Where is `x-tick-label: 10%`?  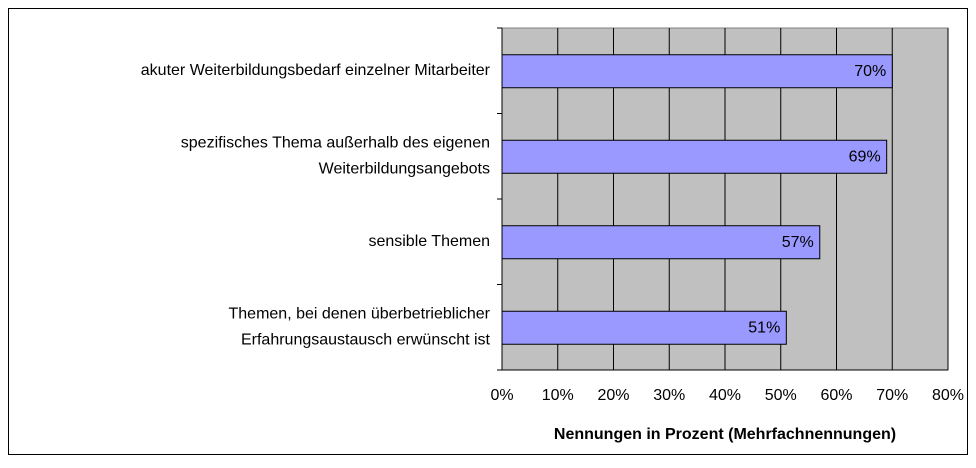 x-tick-label: 10% is located at coordinates (558, 395).